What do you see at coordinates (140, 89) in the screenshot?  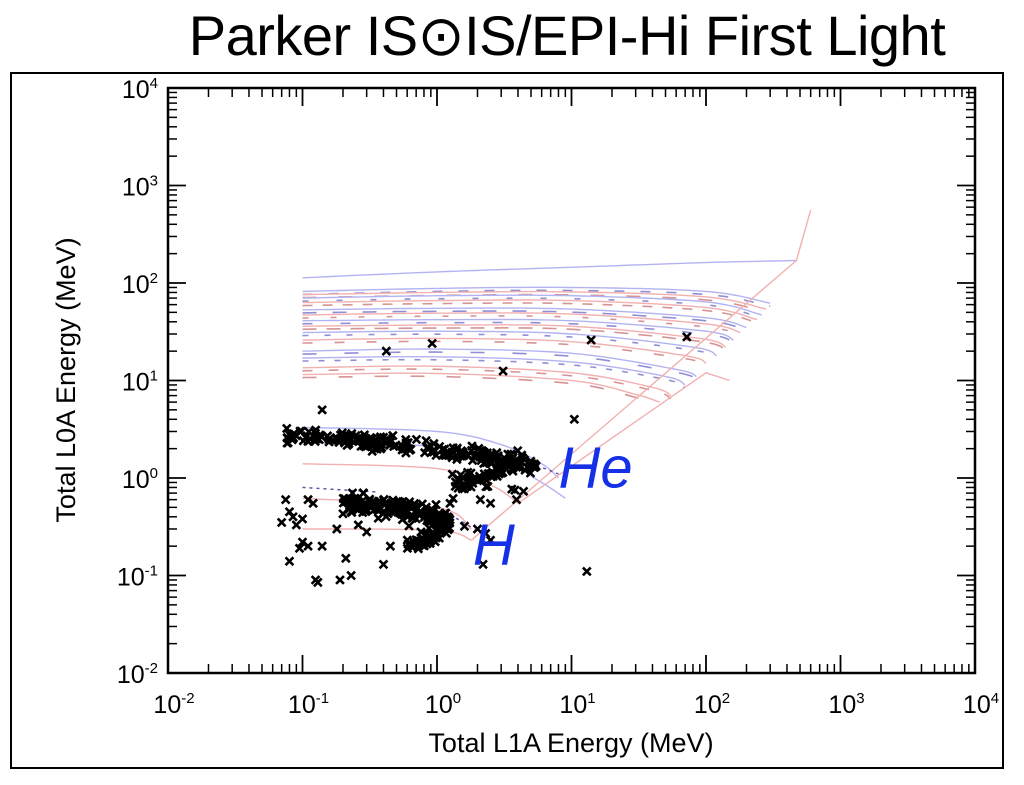 I see `y-tick-label: 10⁴` at bounding box center [140, 89].